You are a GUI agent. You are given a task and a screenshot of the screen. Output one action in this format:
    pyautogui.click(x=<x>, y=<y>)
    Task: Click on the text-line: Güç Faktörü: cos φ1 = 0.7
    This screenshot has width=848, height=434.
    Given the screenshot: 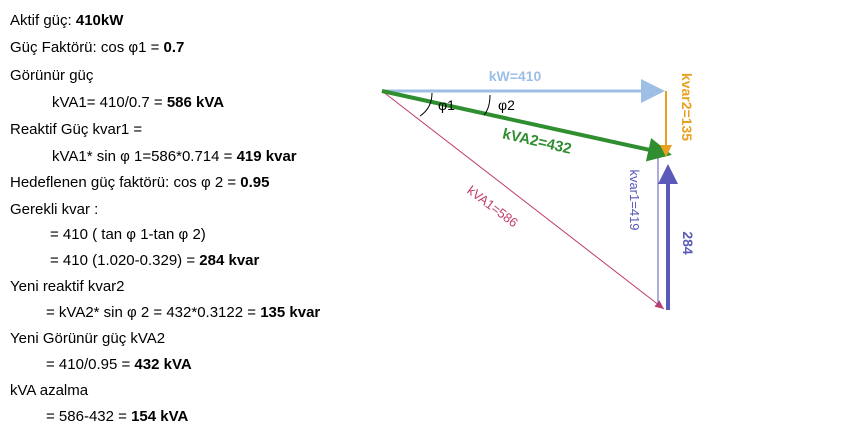 What is the action you would take?
    pyautogui.click(x=97, y=47)
    